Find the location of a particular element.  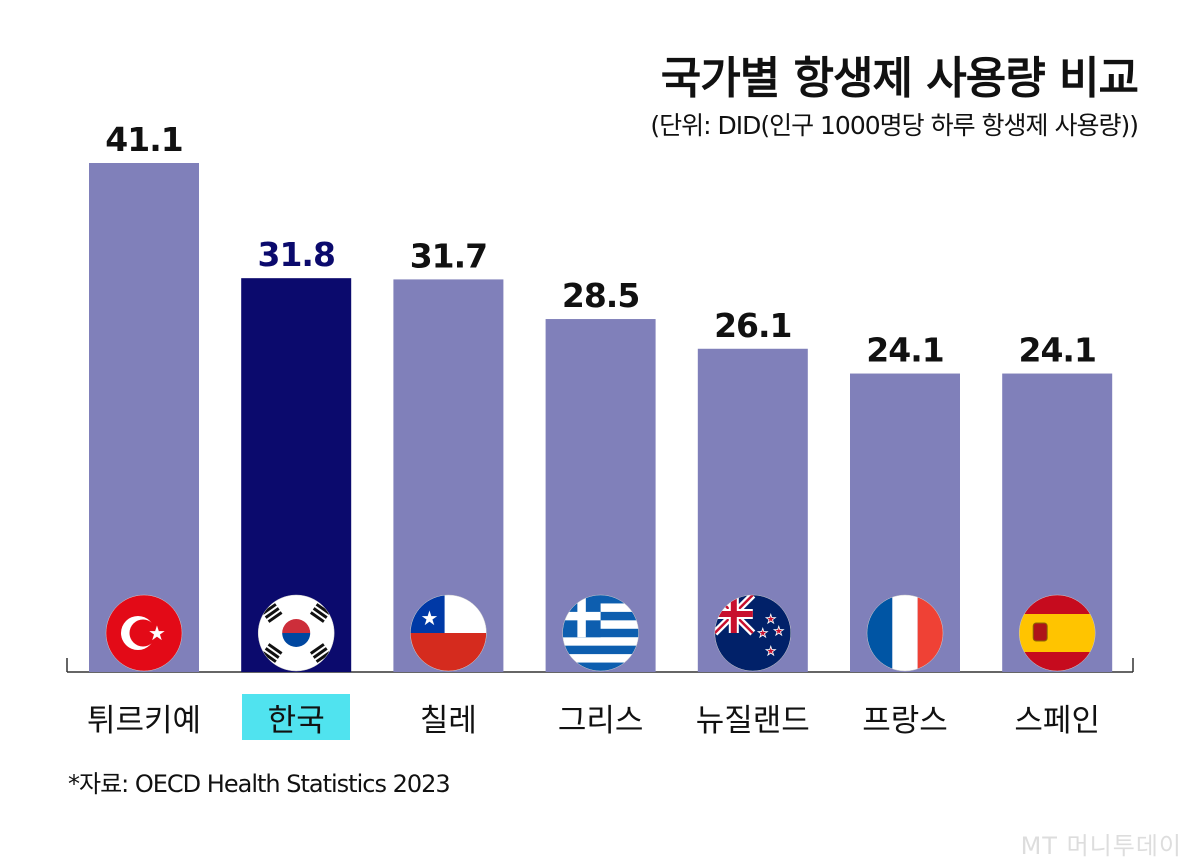

chart-title: 국가별 항생제 사용량 비교 is located at coordinates (899, 78).